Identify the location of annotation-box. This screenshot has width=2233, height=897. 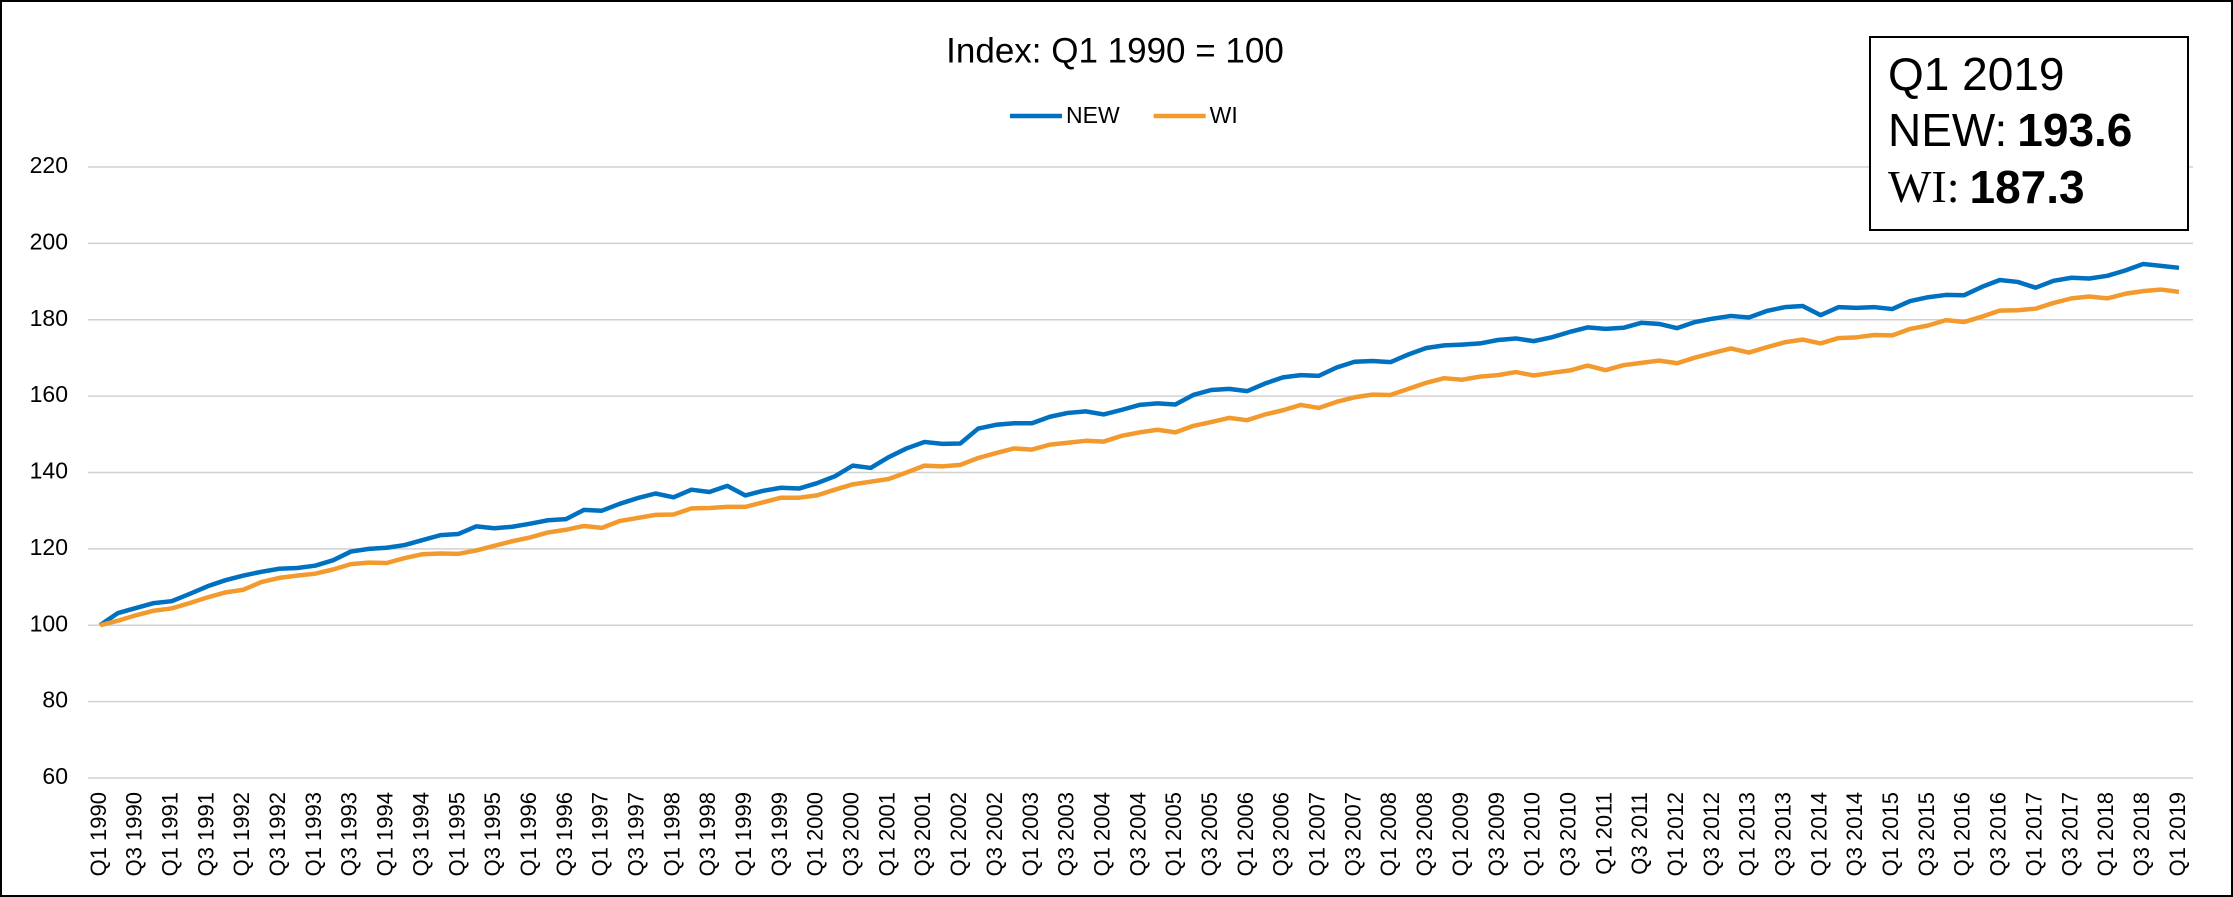
(2029, 133).